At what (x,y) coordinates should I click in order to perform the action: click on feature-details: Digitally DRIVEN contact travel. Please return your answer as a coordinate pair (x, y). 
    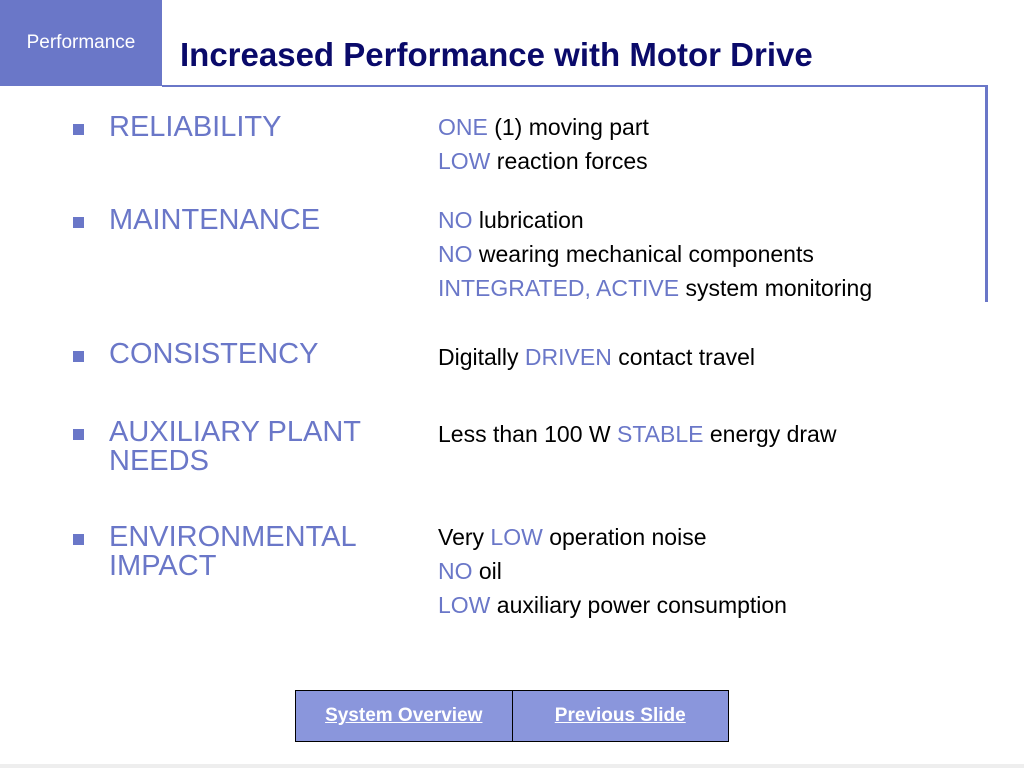
    Looking at the image, I should click on (718, 357).